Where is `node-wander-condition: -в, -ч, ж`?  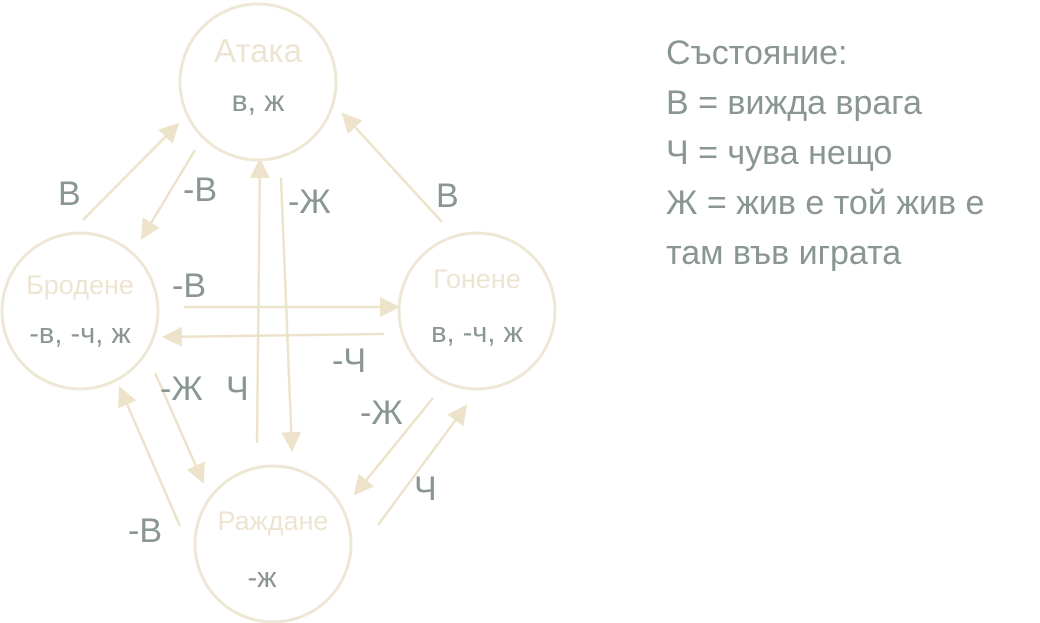
node-wander-condition: -в, -ч, ж is located at coordinates (80, 334).